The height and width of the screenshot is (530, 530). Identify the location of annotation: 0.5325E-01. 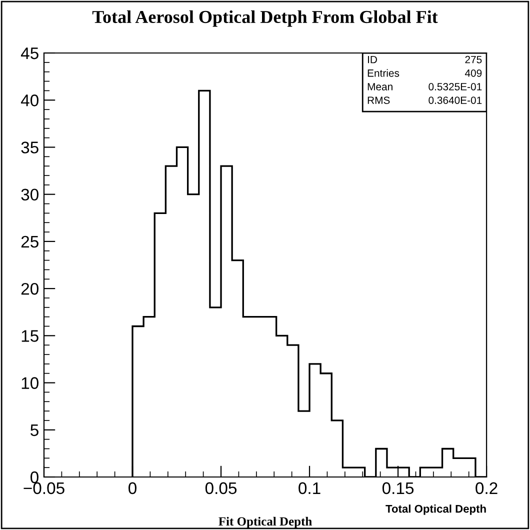
(455, 86).